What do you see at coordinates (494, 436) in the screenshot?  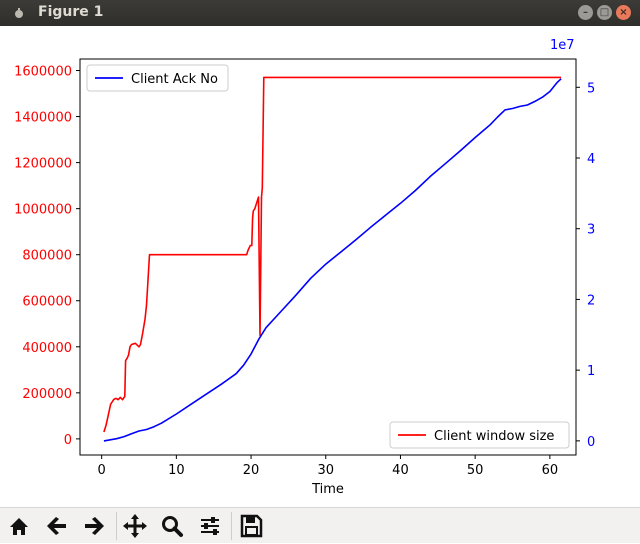 I see `legend-label: Client window size` at bounding box center [494, 436].